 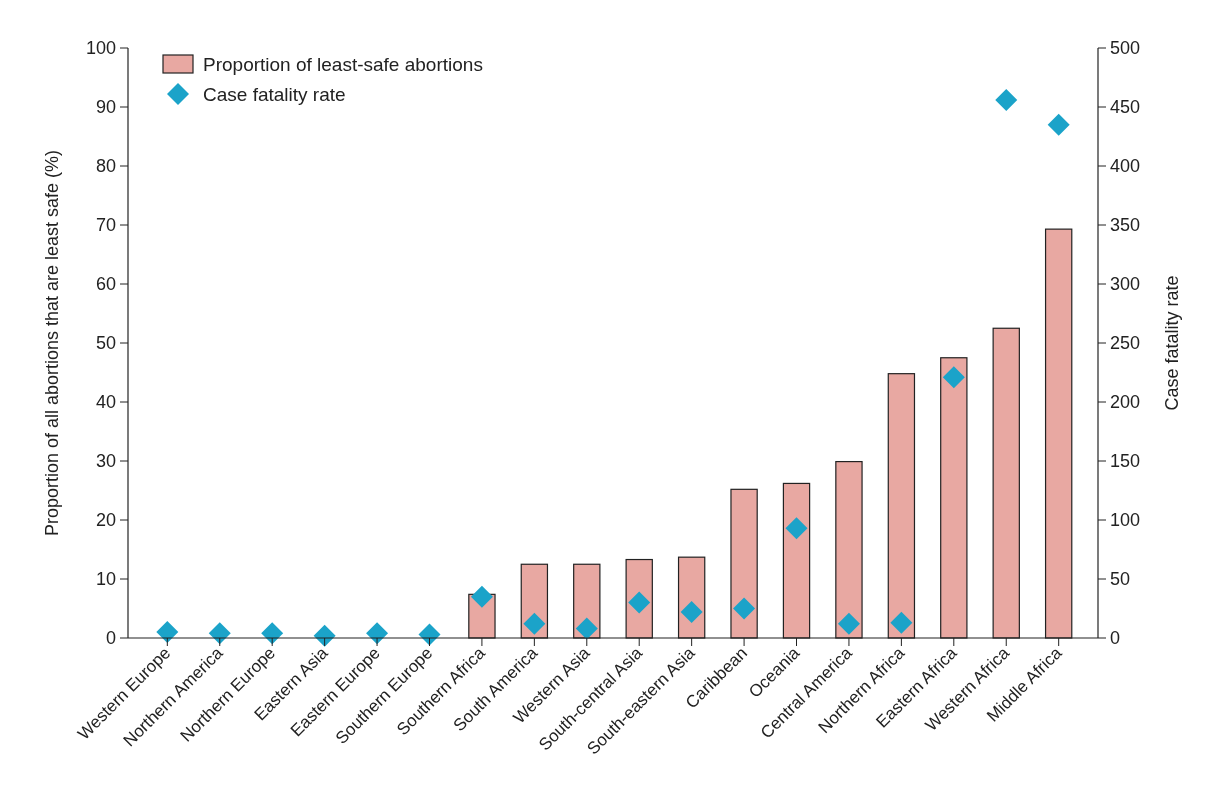 I want to click on y2-tick-label: 500, so click(x=1125, y=48).